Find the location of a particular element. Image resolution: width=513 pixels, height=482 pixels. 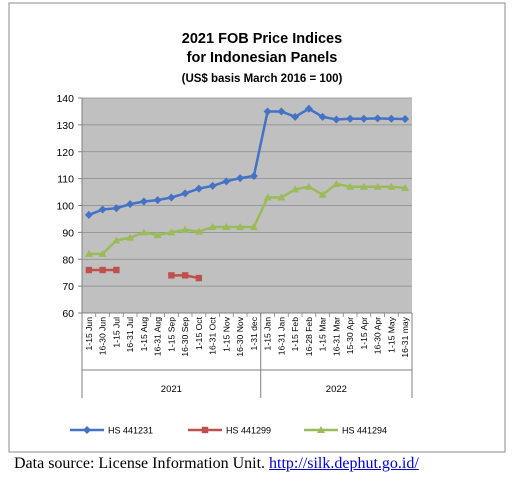

y-axis: 60 70 80 90 100 110 120 130 140 is located at coordinates (69, 206).